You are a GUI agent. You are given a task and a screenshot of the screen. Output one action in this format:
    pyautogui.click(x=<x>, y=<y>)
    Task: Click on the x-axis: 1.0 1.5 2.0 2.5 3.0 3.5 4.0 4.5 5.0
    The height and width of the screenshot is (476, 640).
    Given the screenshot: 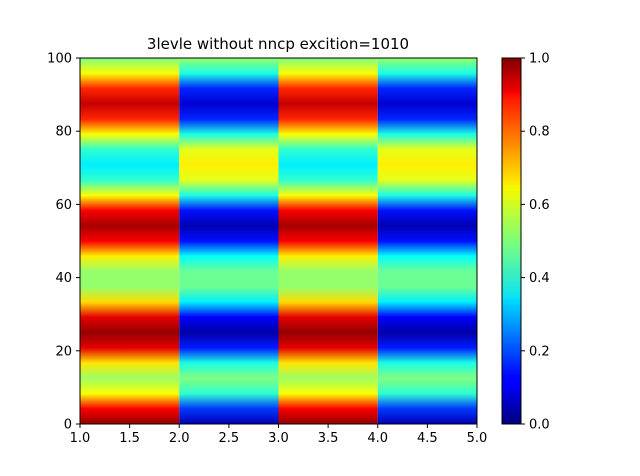 What is the action you would take?
    pyautogui.click(x=279, y=435)
    